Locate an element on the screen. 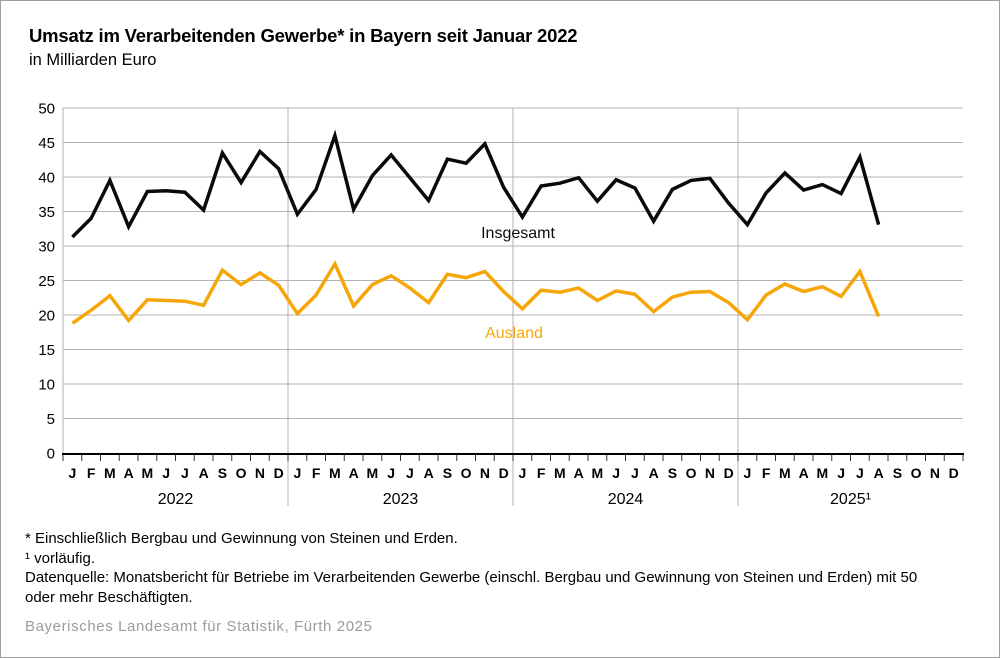  chart-subtitle: in Milliarden Euro is located at coordinates (93, 60).